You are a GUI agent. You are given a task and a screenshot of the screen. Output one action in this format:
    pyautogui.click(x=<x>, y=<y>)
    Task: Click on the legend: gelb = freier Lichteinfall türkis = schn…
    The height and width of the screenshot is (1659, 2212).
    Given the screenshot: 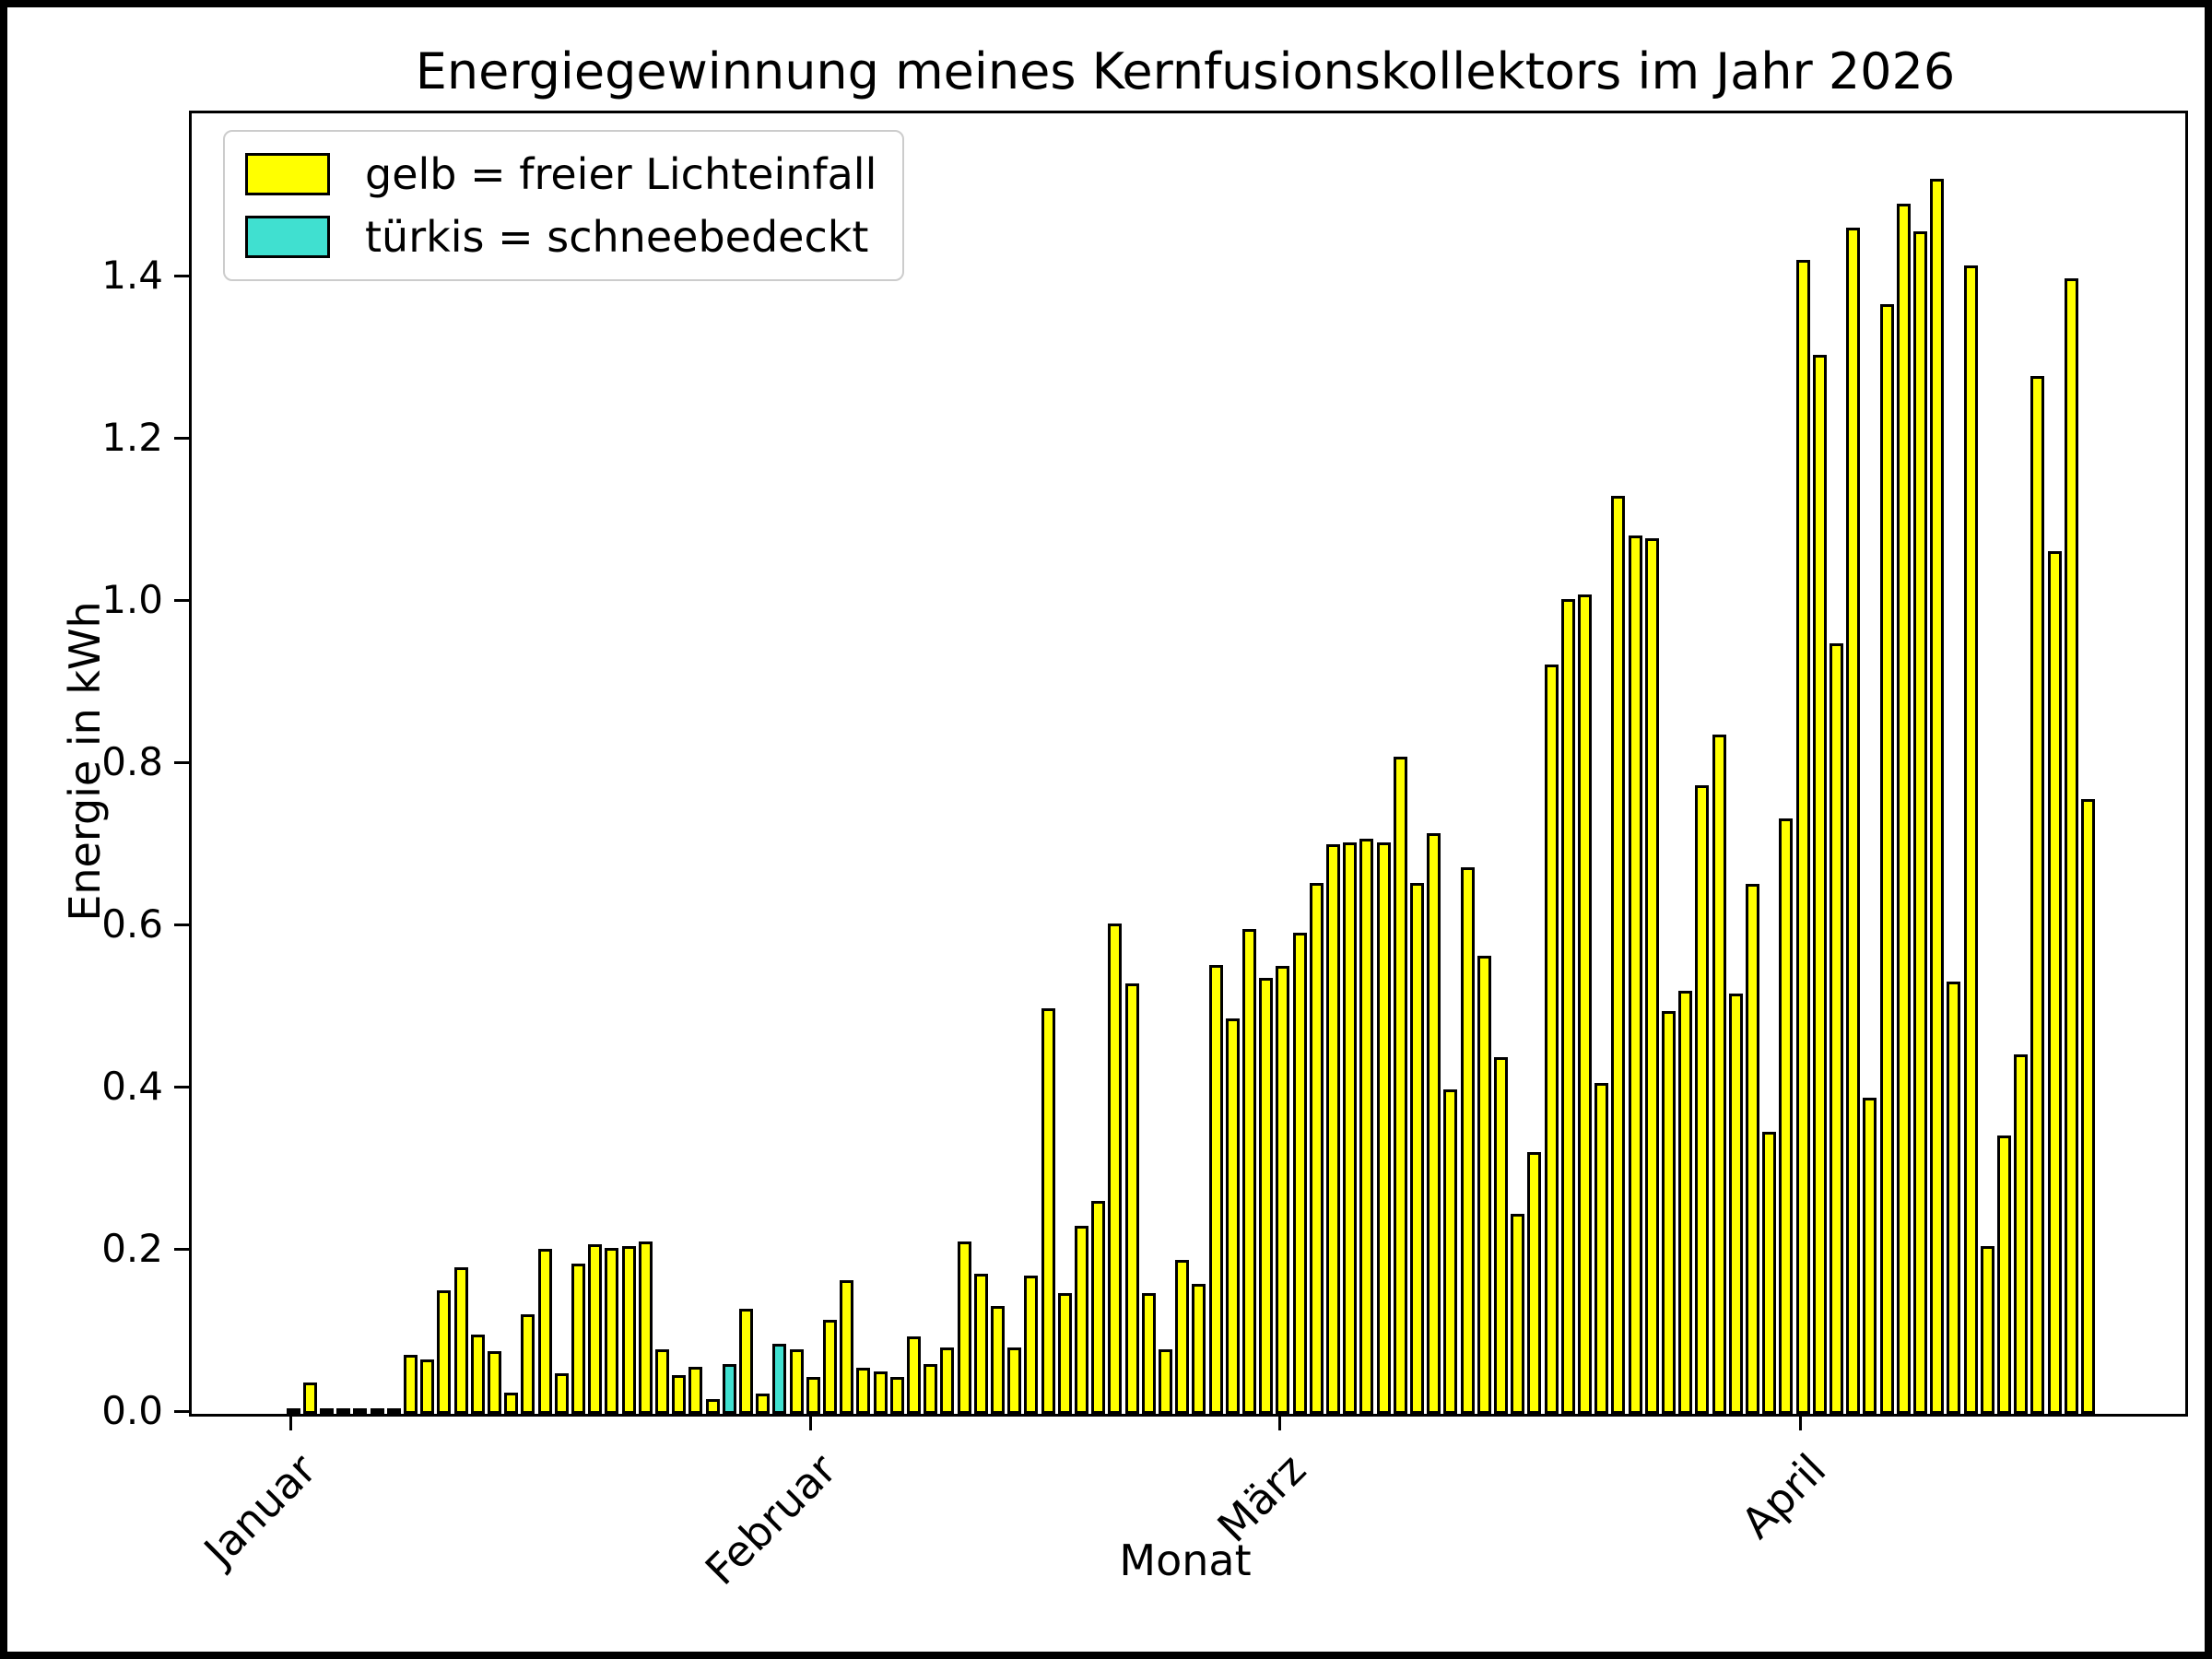 What is the action you would take?
    pyautogui.click(x=564, y=205)
    